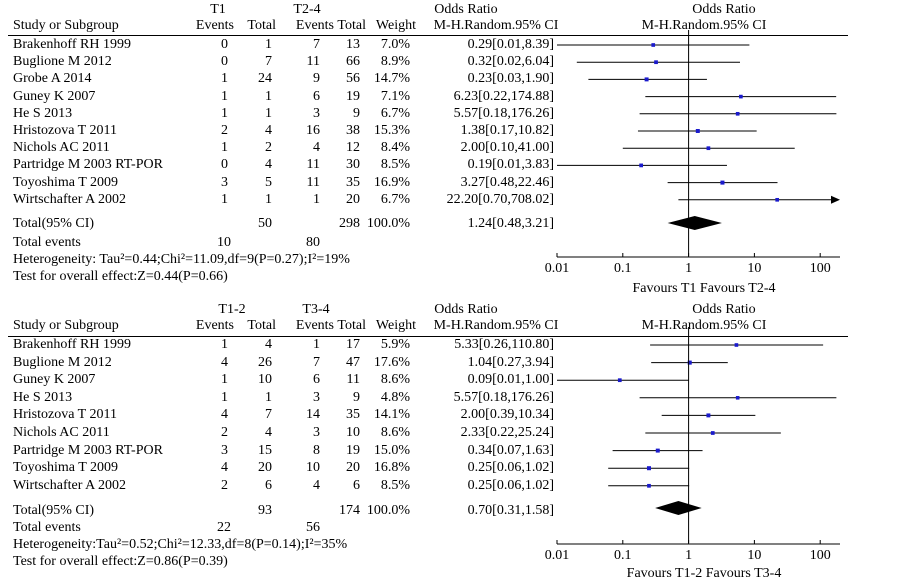 The width and height of the screenshot is (903, 582). I want to click on total1-cell: 5, so click(268, 182).